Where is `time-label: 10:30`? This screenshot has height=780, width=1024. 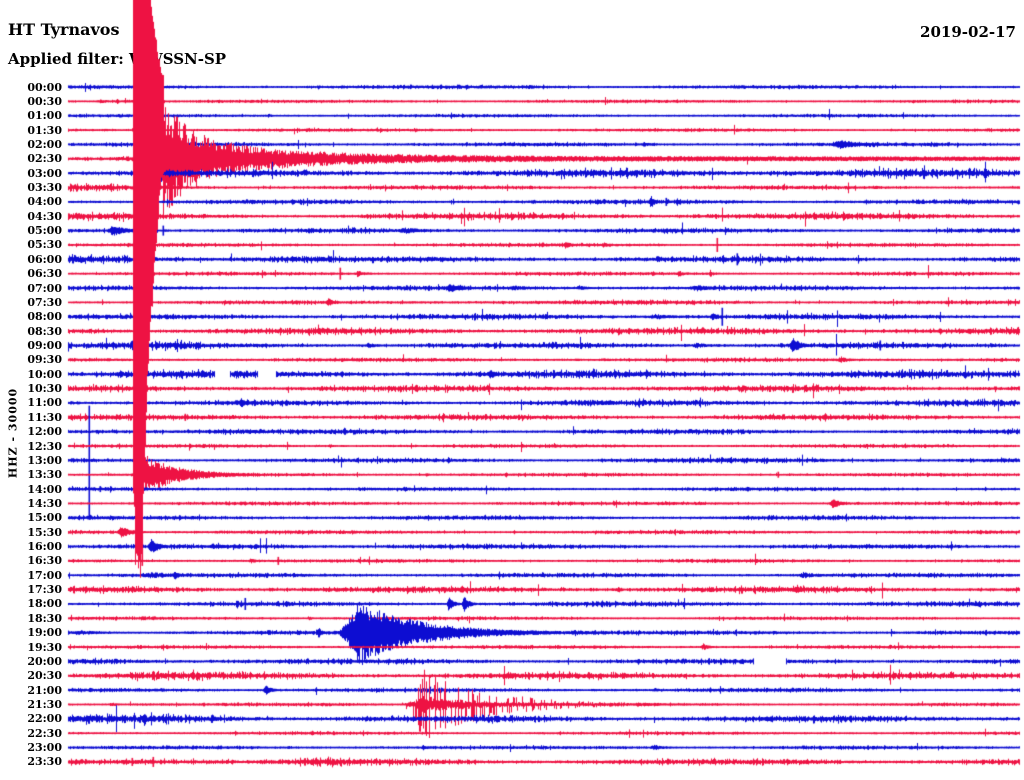 time-label: 10:30 is located at coordinates (44, 389).